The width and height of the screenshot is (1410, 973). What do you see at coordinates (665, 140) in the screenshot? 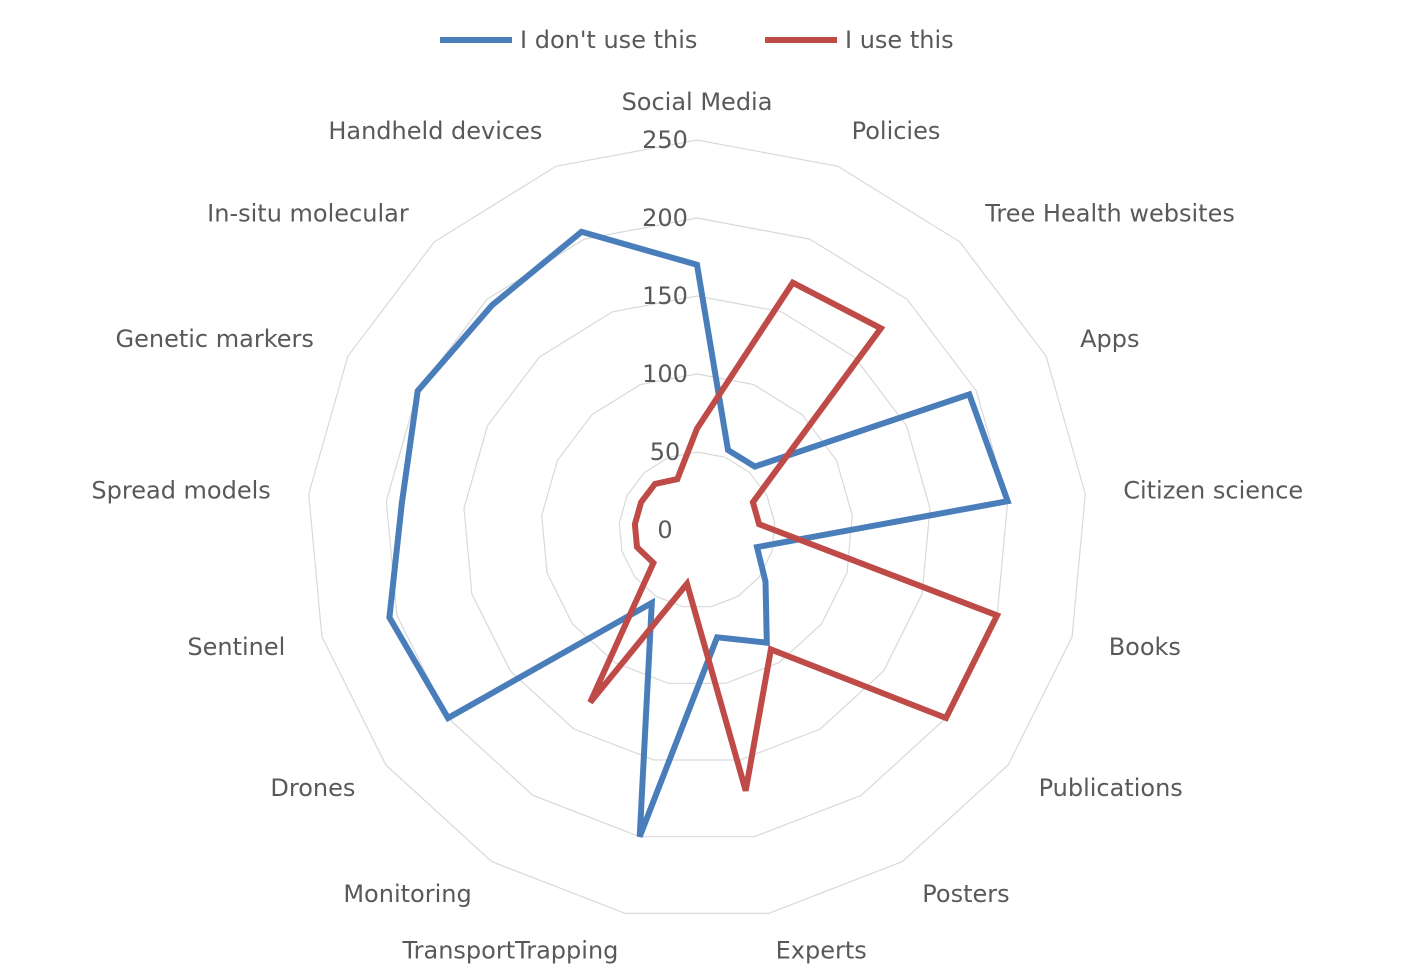
I see `tick-label: 250` at bounding box center [665, 140].